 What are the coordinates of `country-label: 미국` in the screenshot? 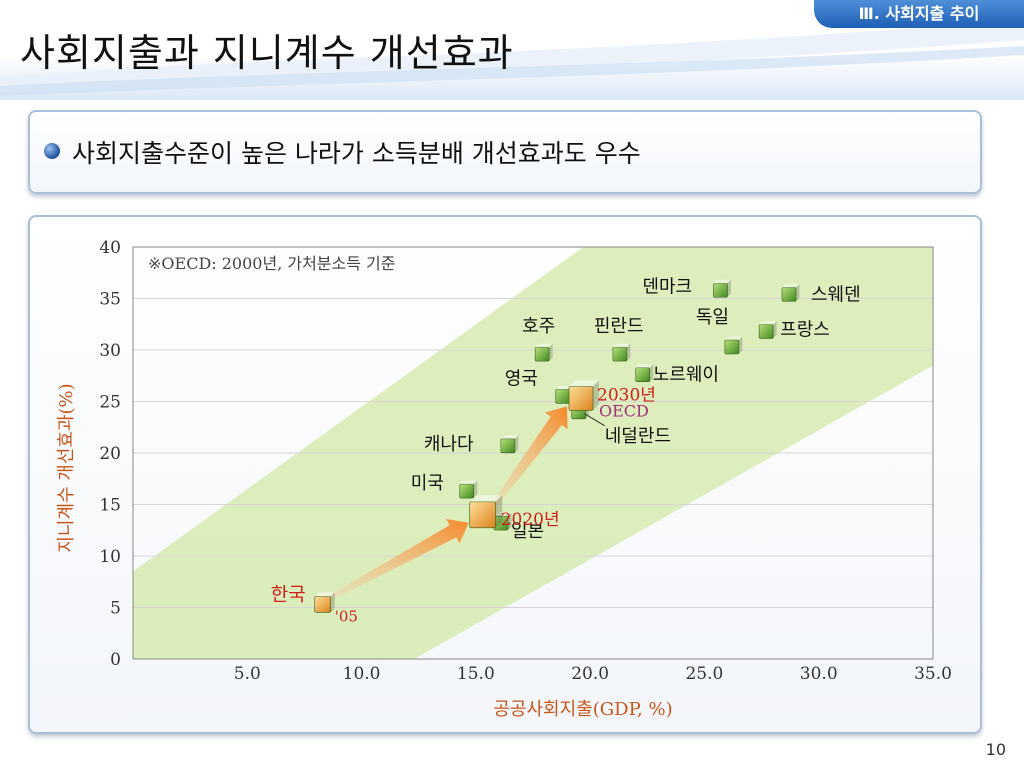 It's located at (427, 483).